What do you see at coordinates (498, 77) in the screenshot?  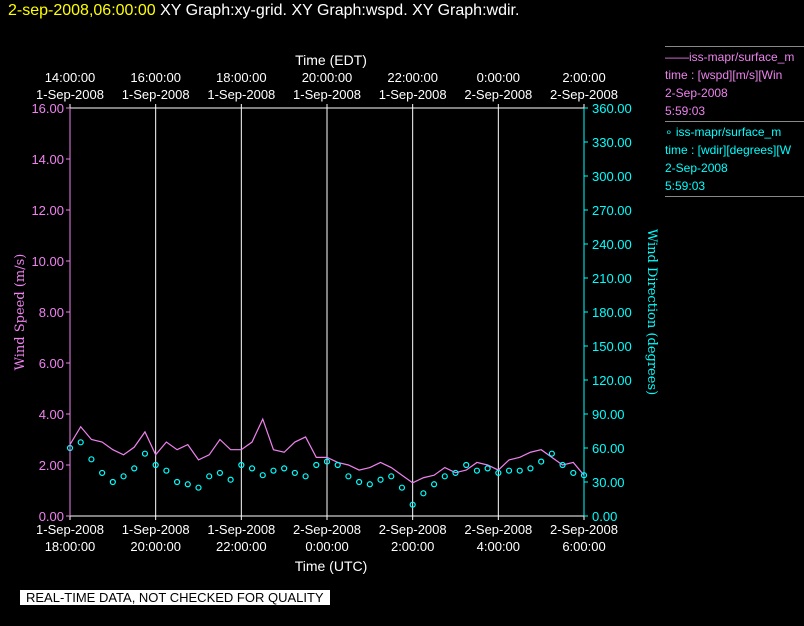 I see `top-tick-time: 0:00:00` at bounding box center [498, 77].